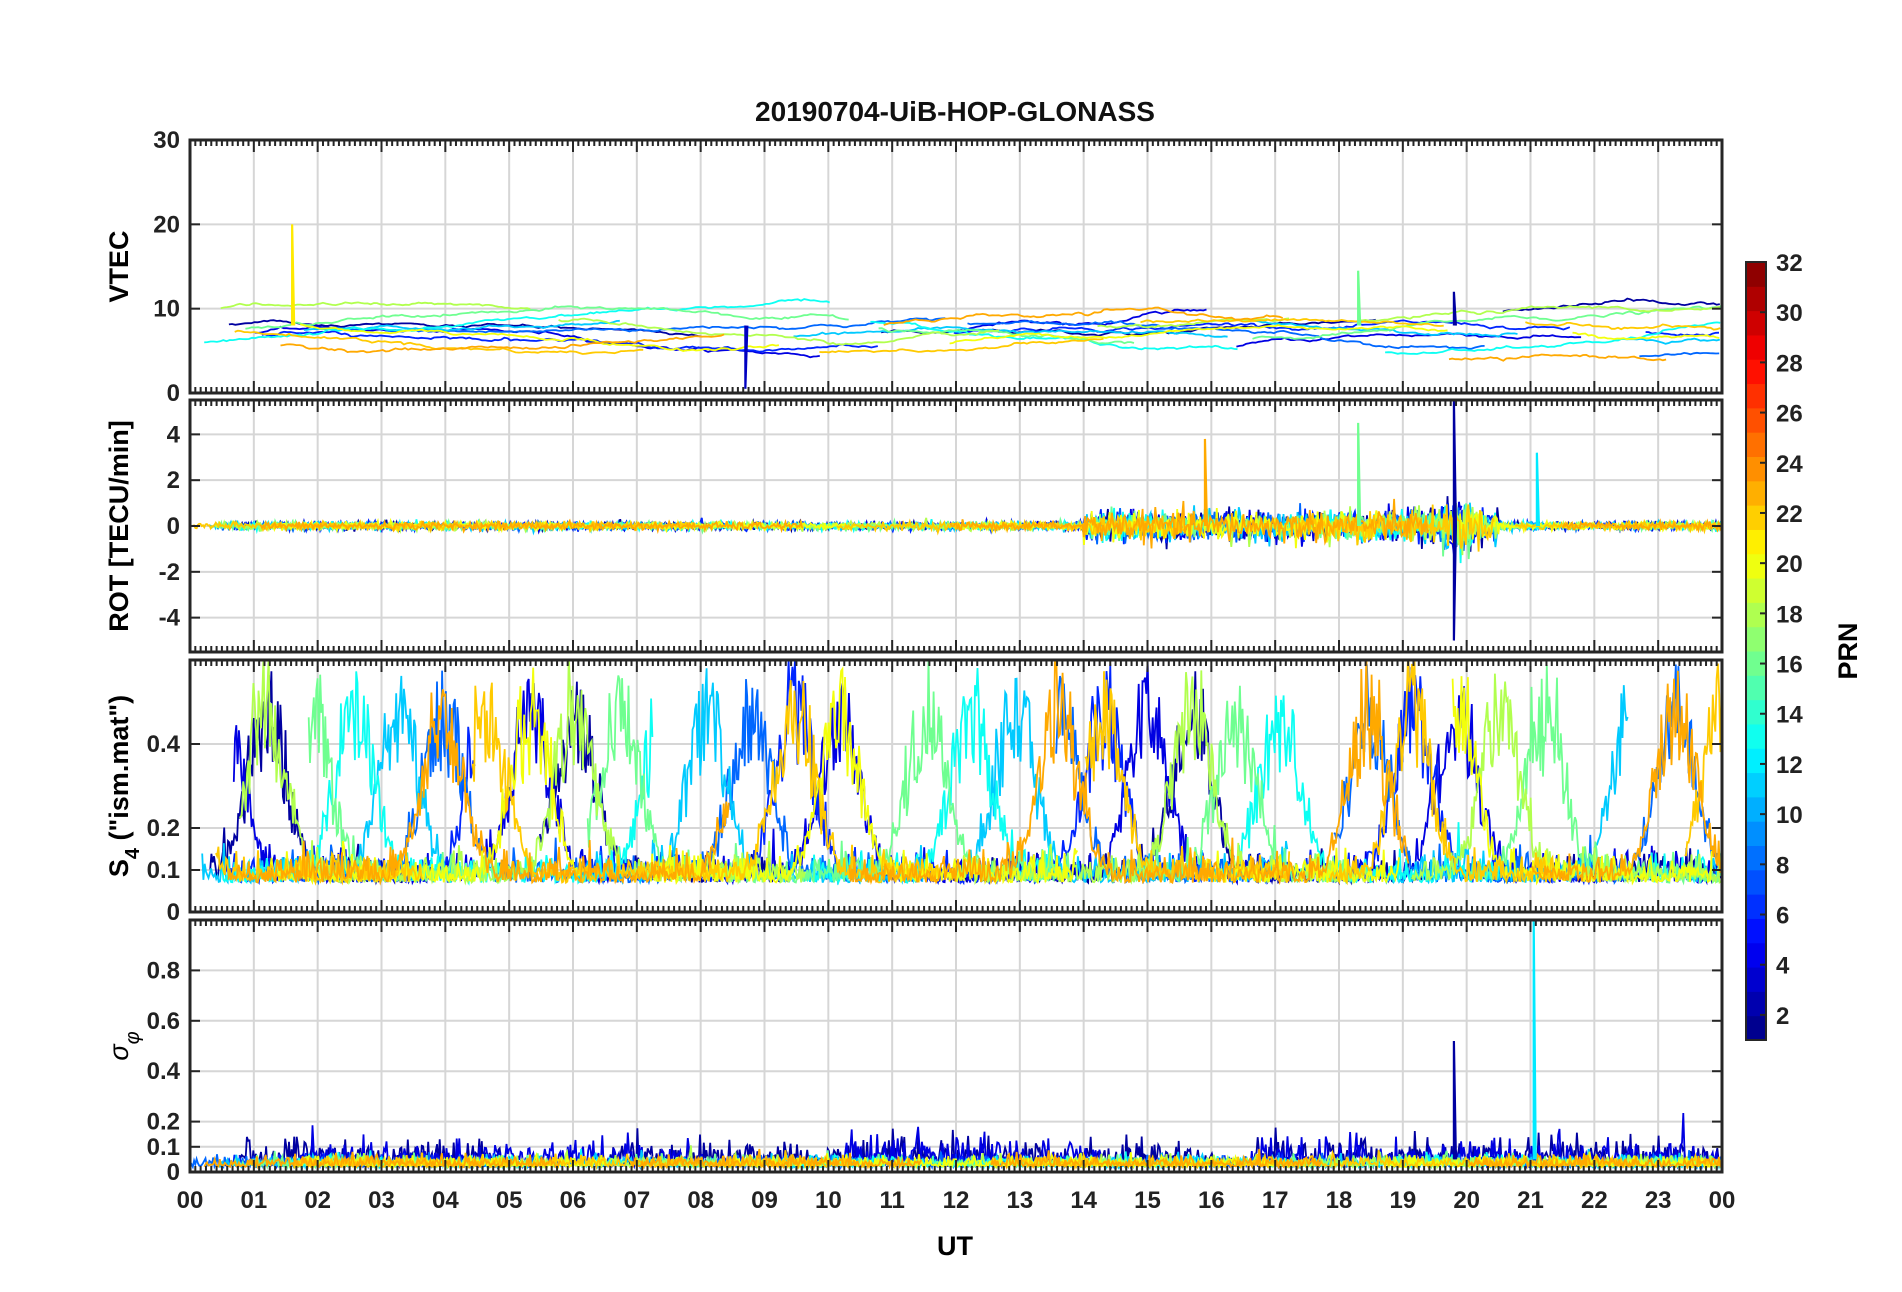 This screenshot has height=1292, width=1902. Describe the element at coordinates (164, 1071) in the screenshot. I see `y-tick-label: 0.4` at that location.